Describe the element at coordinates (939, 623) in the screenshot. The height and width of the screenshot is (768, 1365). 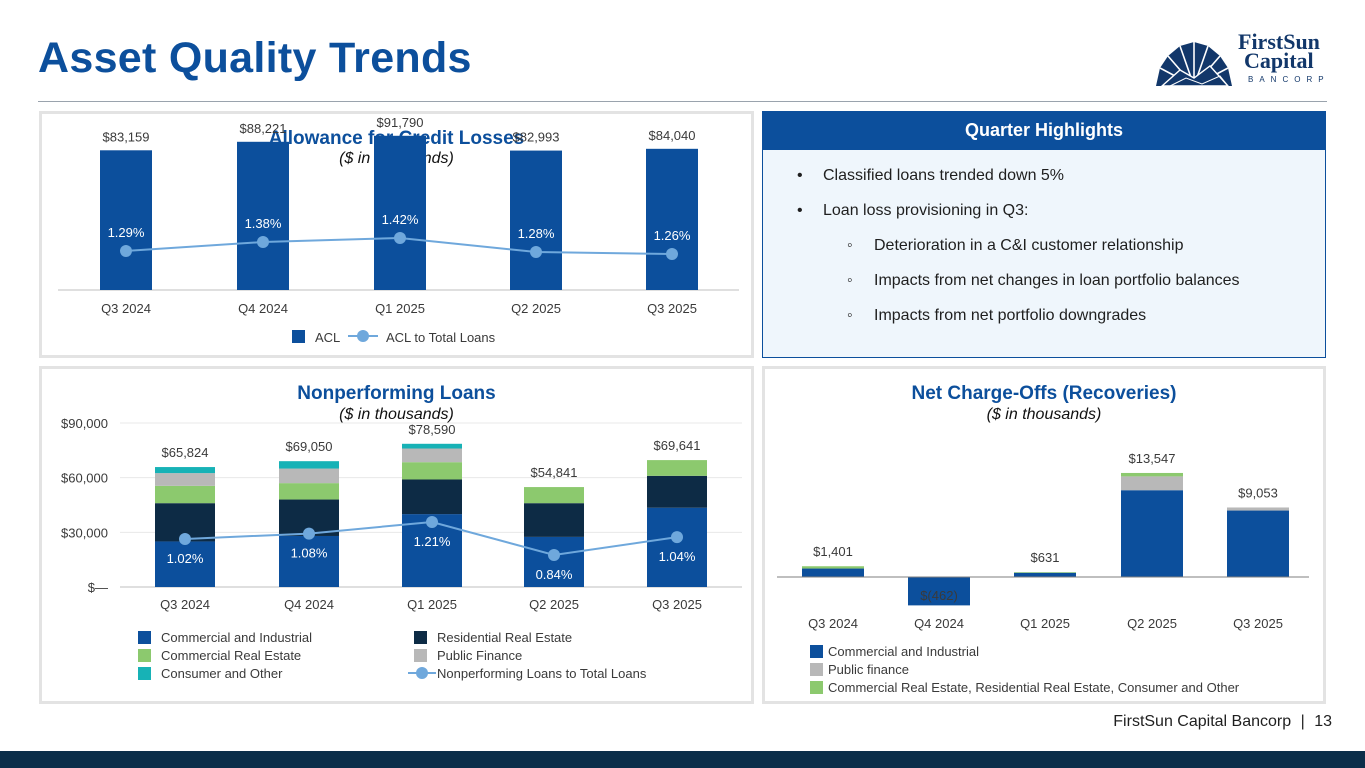
I see `nco-x-tick-label: Q4 2024` at that location.